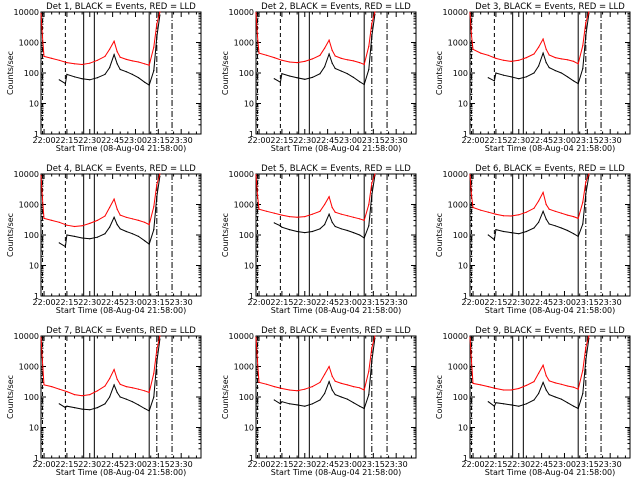 The image size is (640, 480). Describe the element at coordinates (121, 7) in the screenshot. I see `panel-title: Det 1, BLACK = Events, RED = LLD` at that location.